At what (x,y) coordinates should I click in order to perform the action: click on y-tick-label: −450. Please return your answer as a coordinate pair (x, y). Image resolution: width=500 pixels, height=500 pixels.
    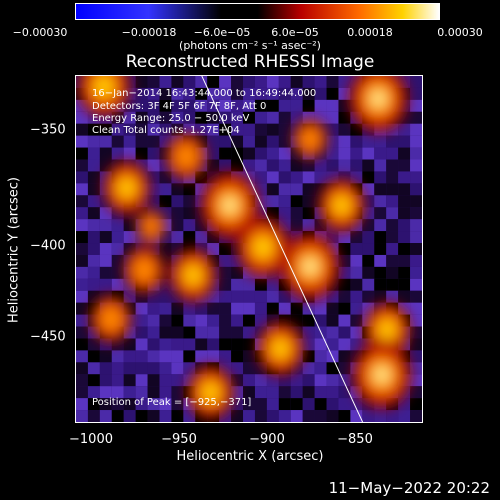
    Looking at the image, I should click on (48, 337).